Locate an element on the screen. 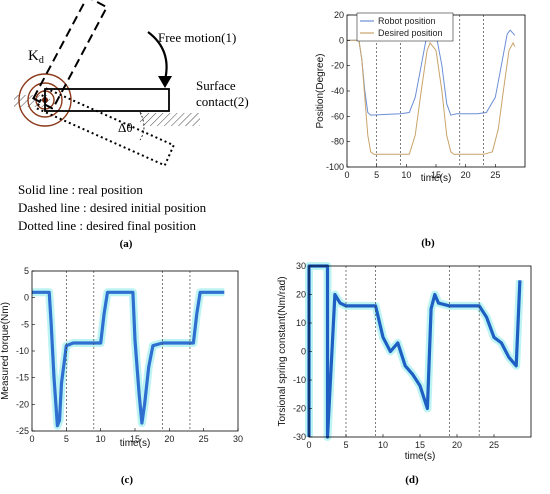  legend-label-0: Robot position is located at coordinates (407, 21).